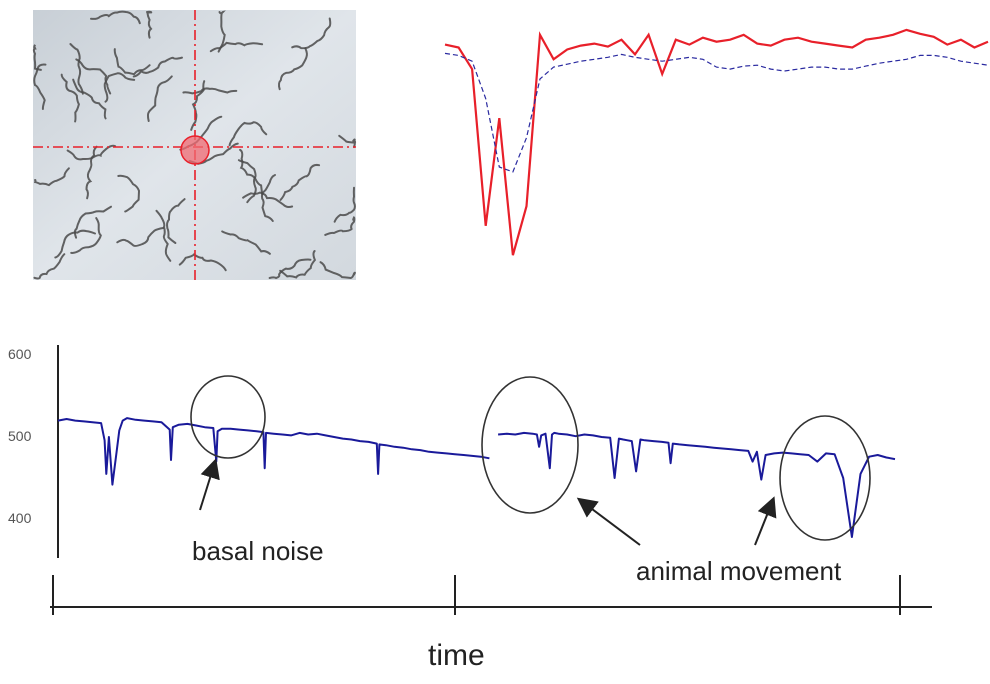  I want to click on basal-noise-circle, so click(228, 417).